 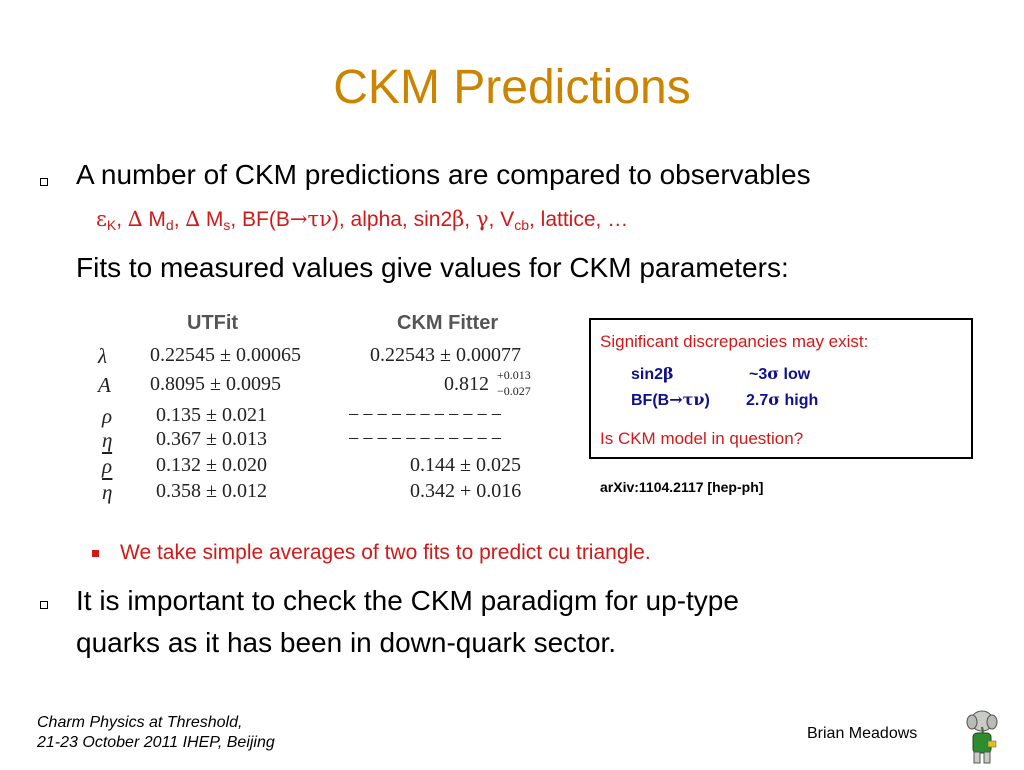 I want to click on table-cell-ckmfitter: 0.812, so click(x=466, y=384).